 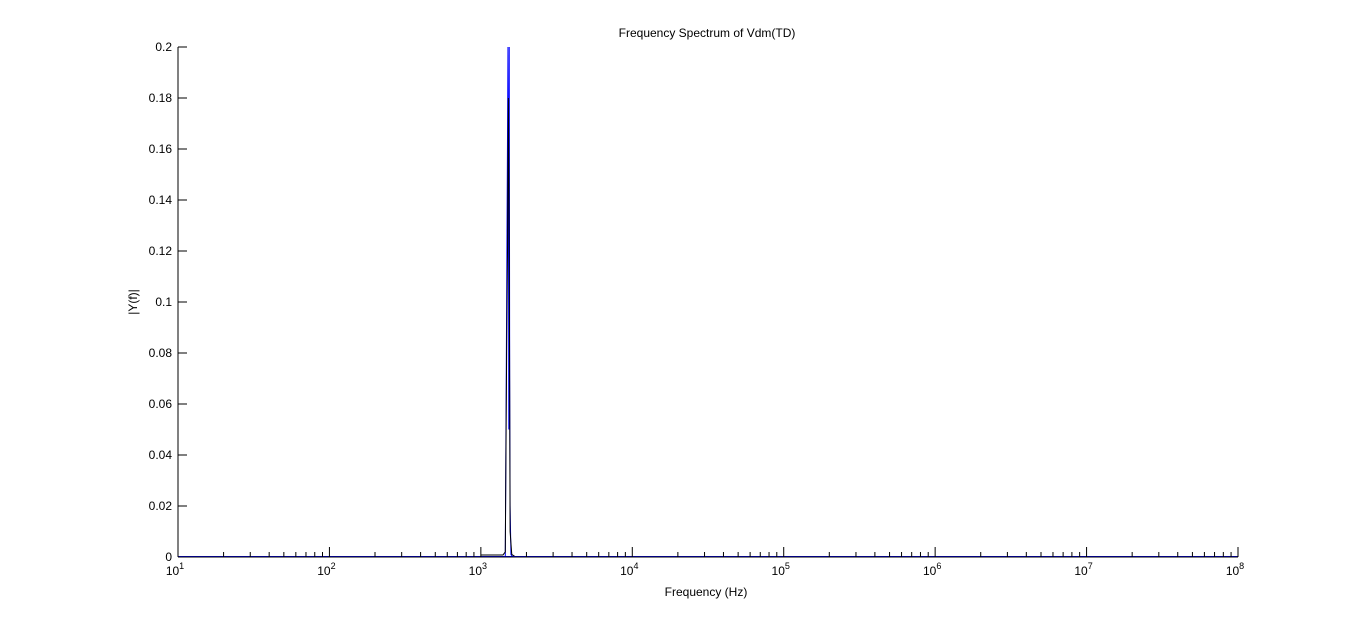 I want to click on x-tick-label: 10⁴, so click(x=629, y=569).